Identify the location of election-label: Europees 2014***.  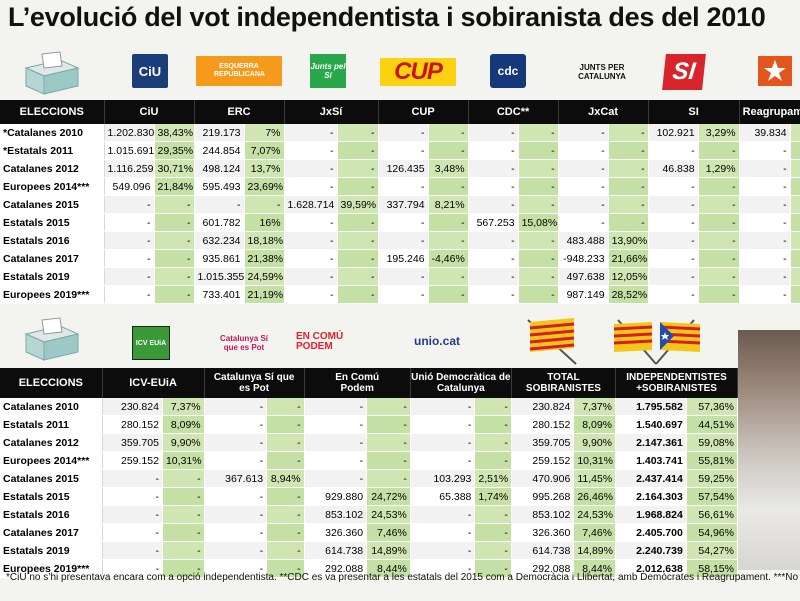
(52, 186).